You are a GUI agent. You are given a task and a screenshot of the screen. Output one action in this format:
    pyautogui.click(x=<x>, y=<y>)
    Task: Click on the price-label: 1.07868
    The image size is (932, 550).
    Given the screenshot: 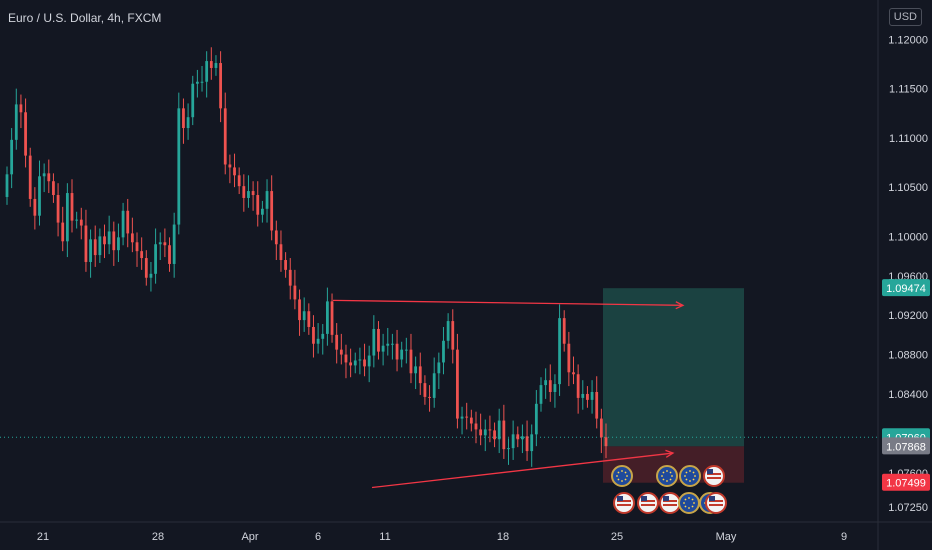 What is the action you would take?
    pyautogui.click(x=906, y=447)
    